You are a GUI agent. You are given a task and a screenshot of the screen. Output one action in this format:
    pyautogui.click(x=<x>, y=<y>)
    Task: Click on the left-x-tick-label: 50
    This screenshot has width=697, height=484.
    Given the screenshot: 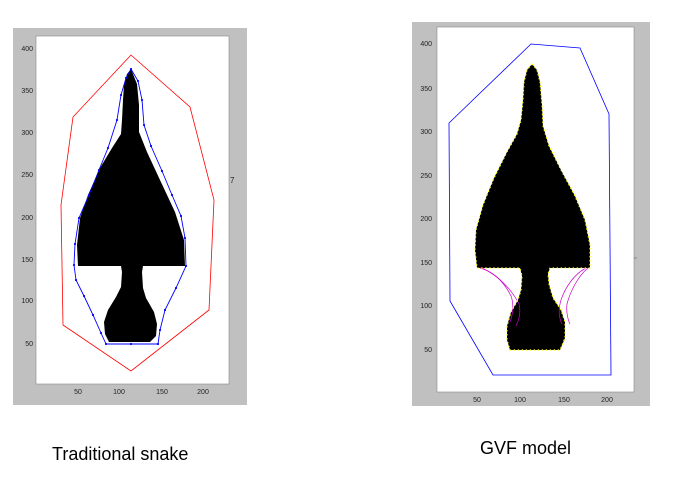 What is the action you would take?
    pyautogui.click(x=78, y=392)
    